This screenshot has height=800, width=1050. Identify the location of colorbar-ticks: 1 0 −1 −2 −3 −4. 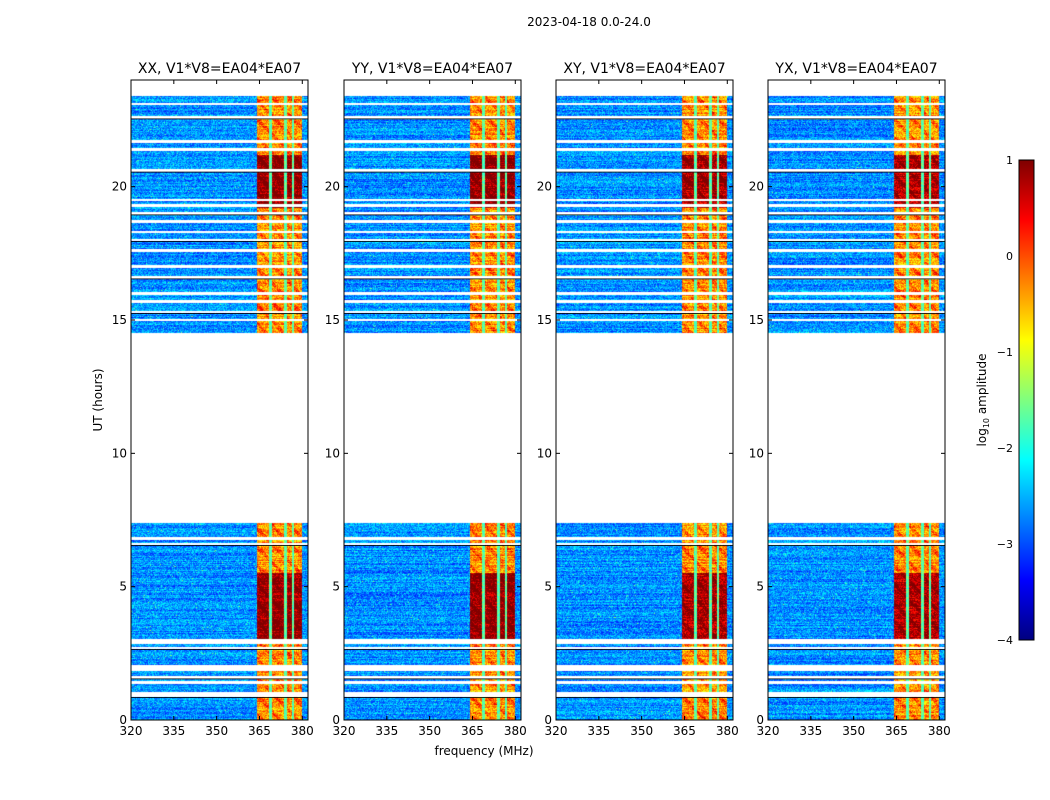
(1005, 400).